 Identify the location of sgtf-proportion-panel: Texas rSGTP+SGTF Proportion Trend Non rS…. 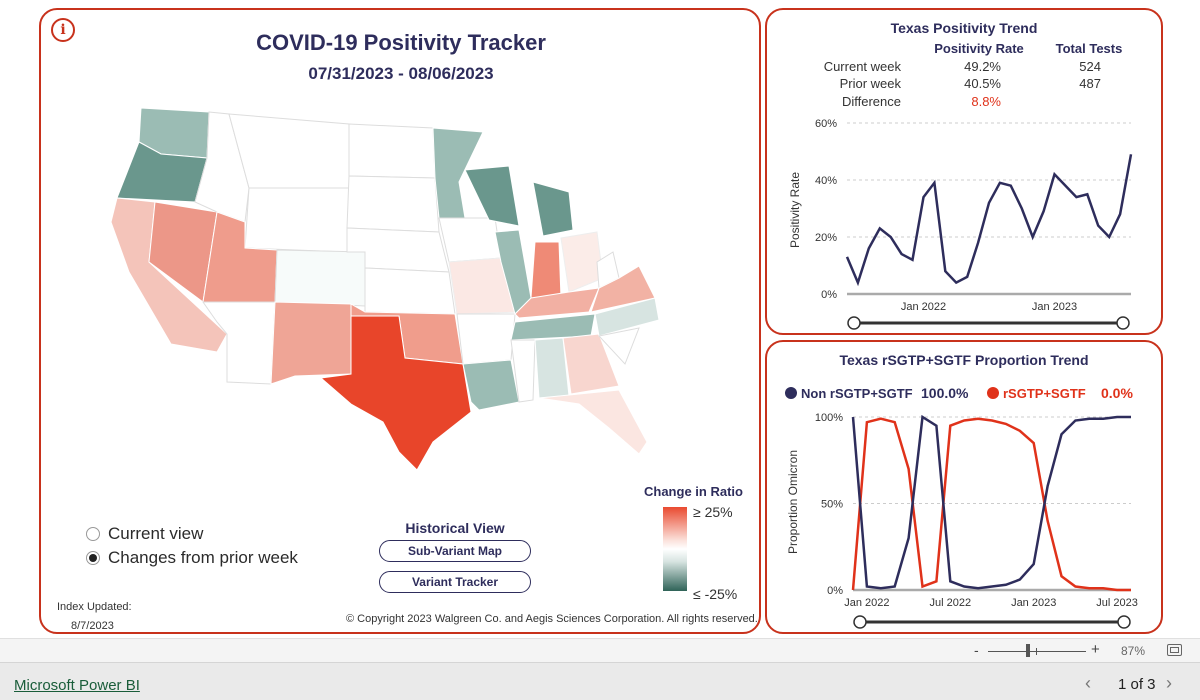
(964, 487).